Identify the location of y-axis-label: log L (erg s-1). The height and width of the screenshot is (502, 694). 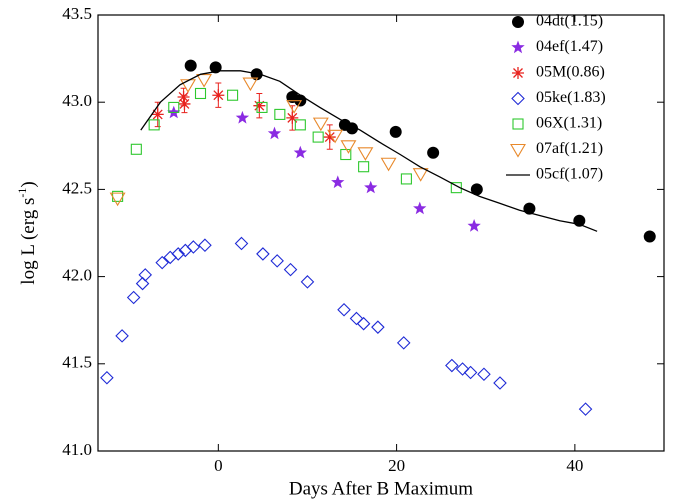
(27, 232).